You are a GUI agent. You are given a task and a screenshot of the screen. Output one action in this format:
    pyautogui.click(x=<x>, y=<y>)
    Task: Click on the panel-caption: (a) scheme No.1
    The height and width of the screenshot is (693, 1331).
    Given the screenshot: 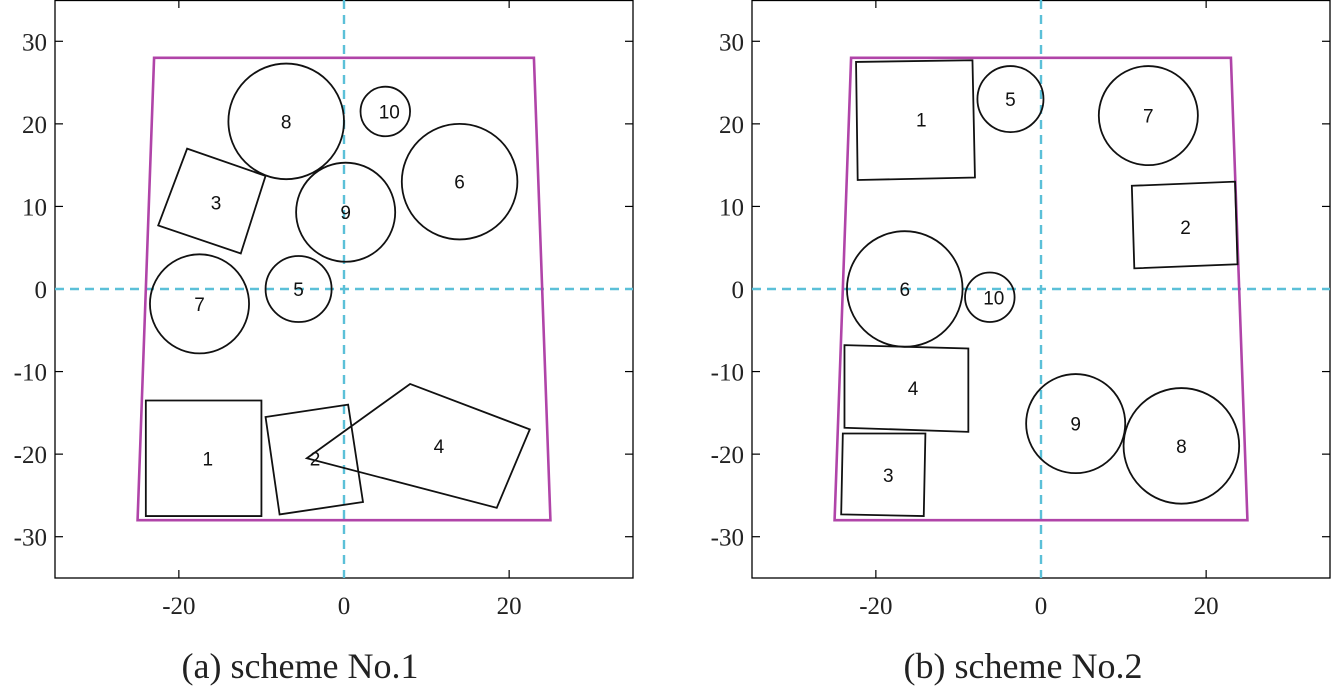 What is the action you would take?
    pyautogui.click(x=300, y=666)
    